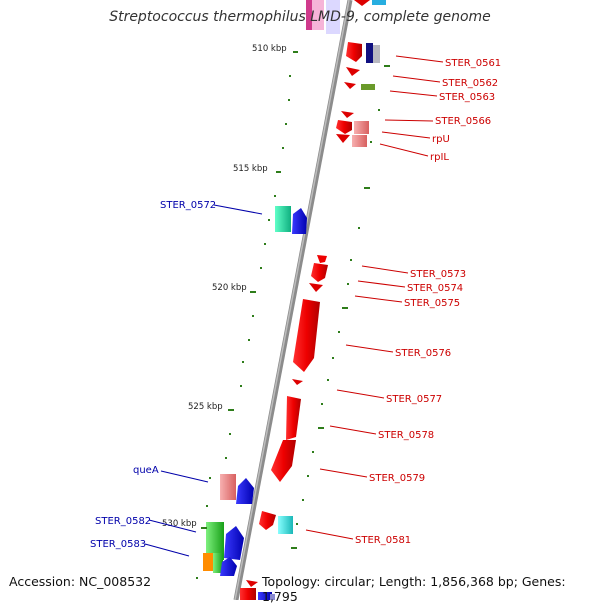 The width and height of the screenshot is (600, 604). What do you see at coordinates (208, 562) in the screenshot?
I see `gene-STER_0583-a` at bounding box center [208, 562].